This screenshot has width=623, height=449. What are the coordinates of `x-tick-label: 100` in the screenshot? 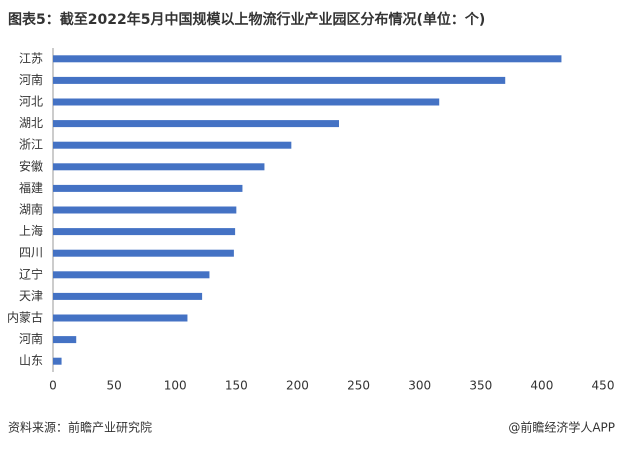 It's located at (175, 386).